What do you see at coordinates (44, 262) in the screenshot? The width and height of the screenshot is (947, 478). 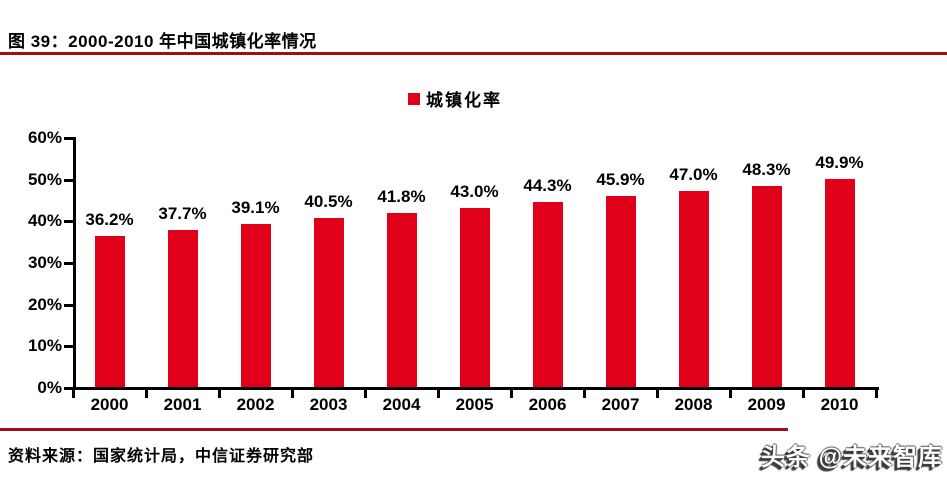 I see `y-axis-label: 30%` at bounding box center [44, 262].